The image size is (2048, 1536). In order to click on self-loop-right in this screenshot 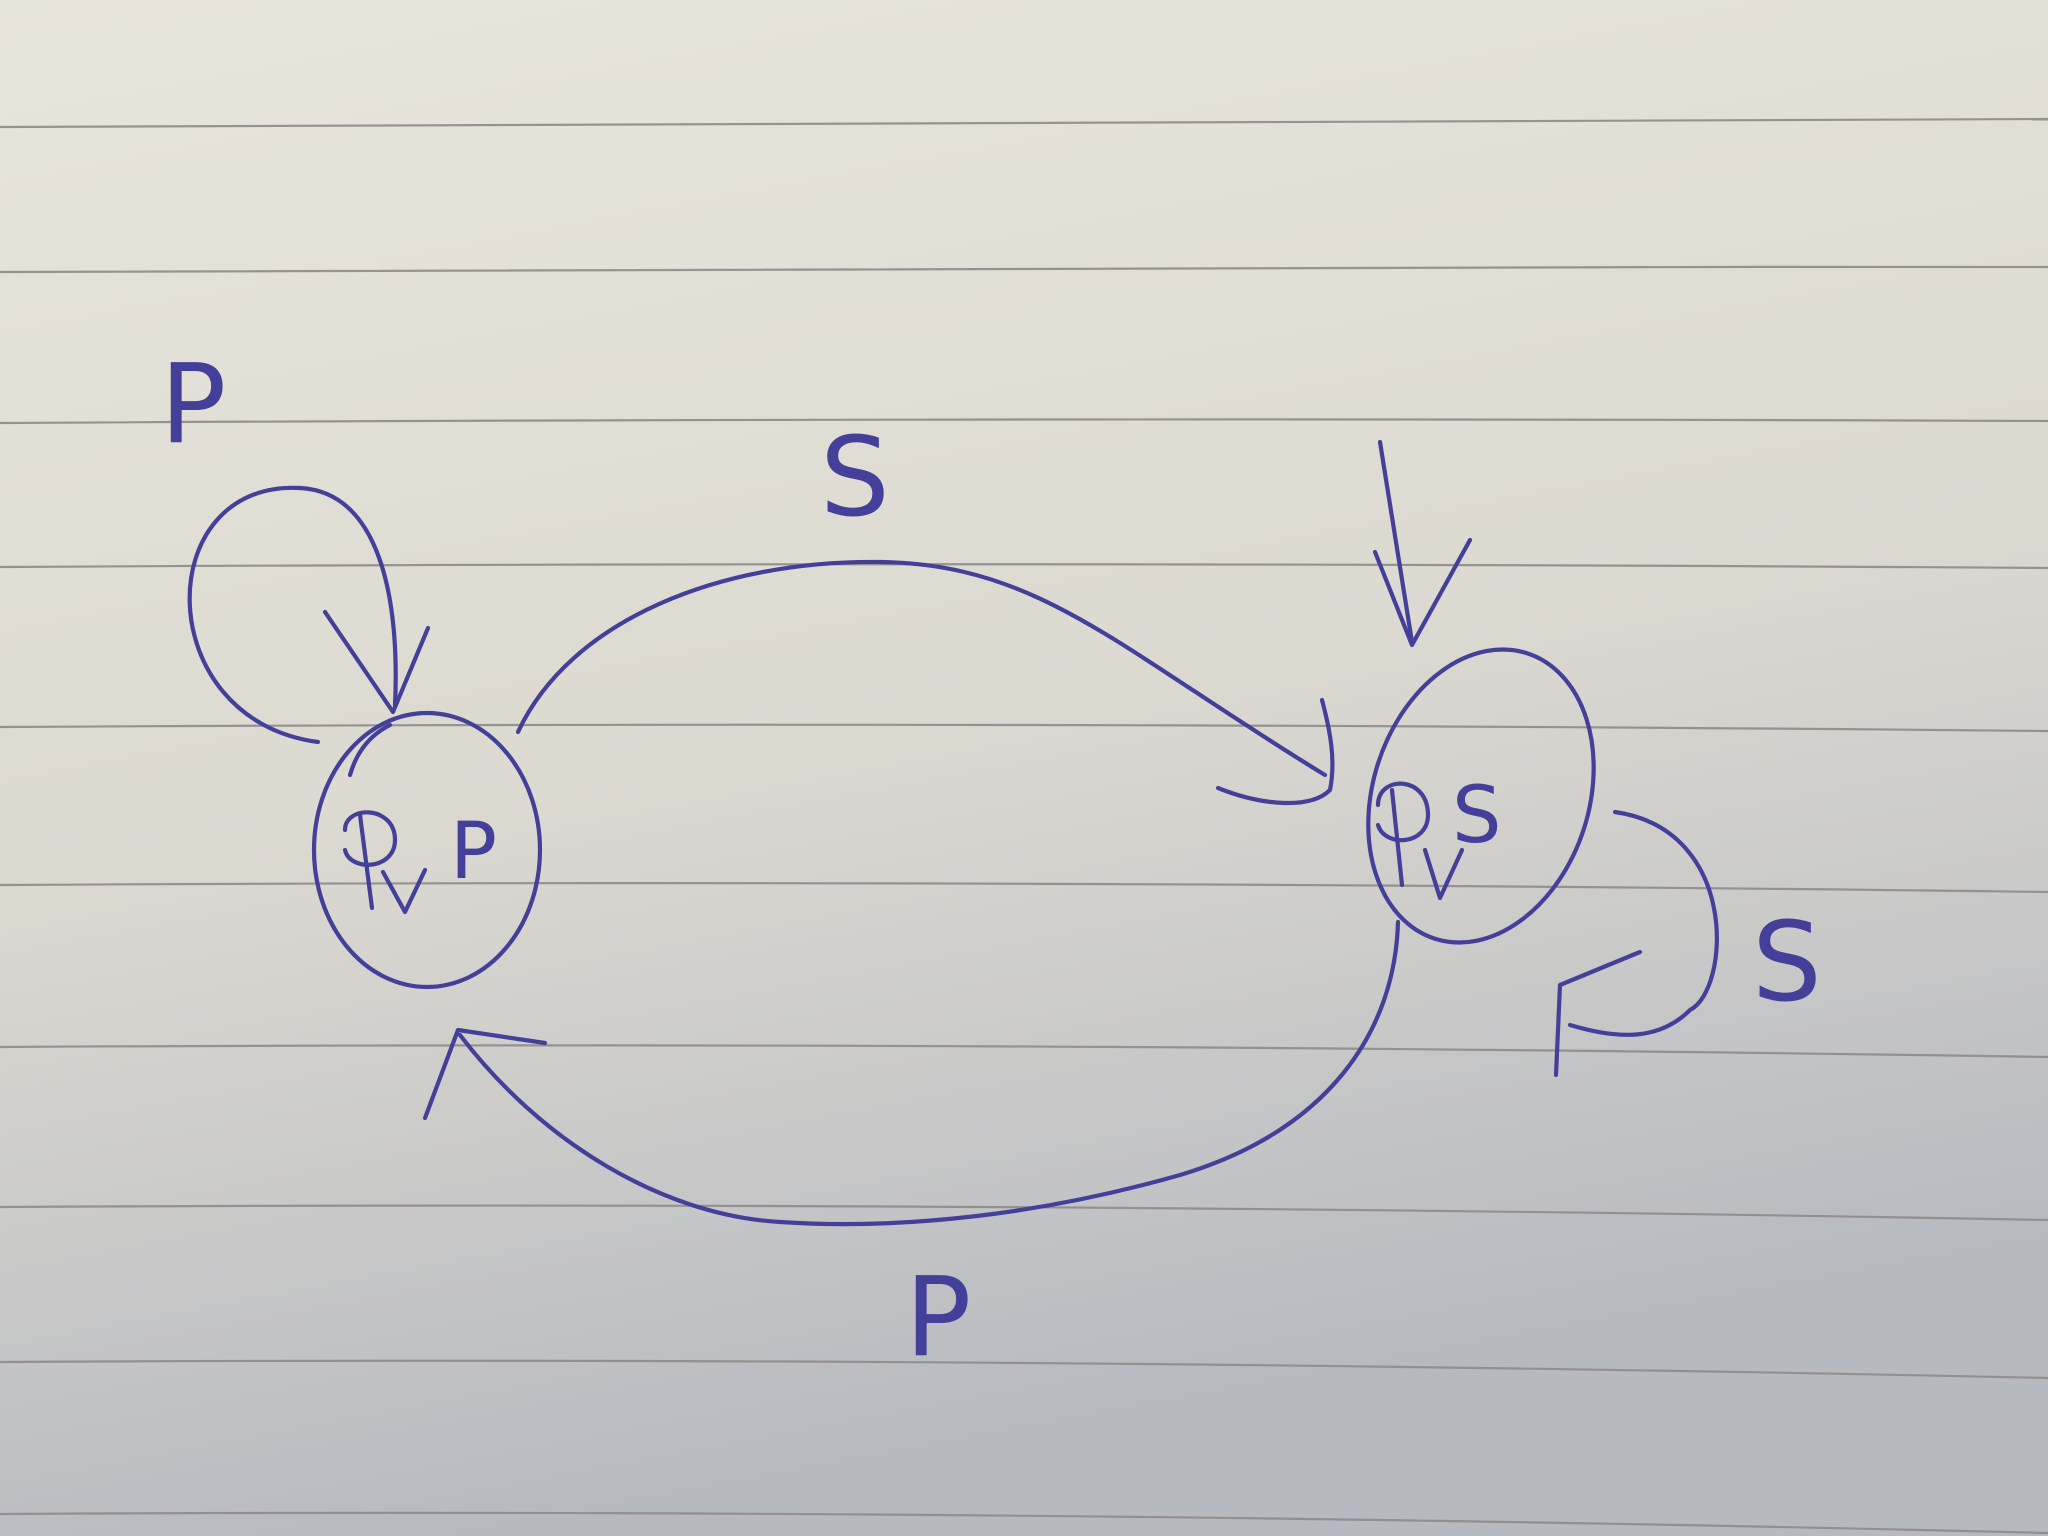, I will do `click(1643, 923)`.